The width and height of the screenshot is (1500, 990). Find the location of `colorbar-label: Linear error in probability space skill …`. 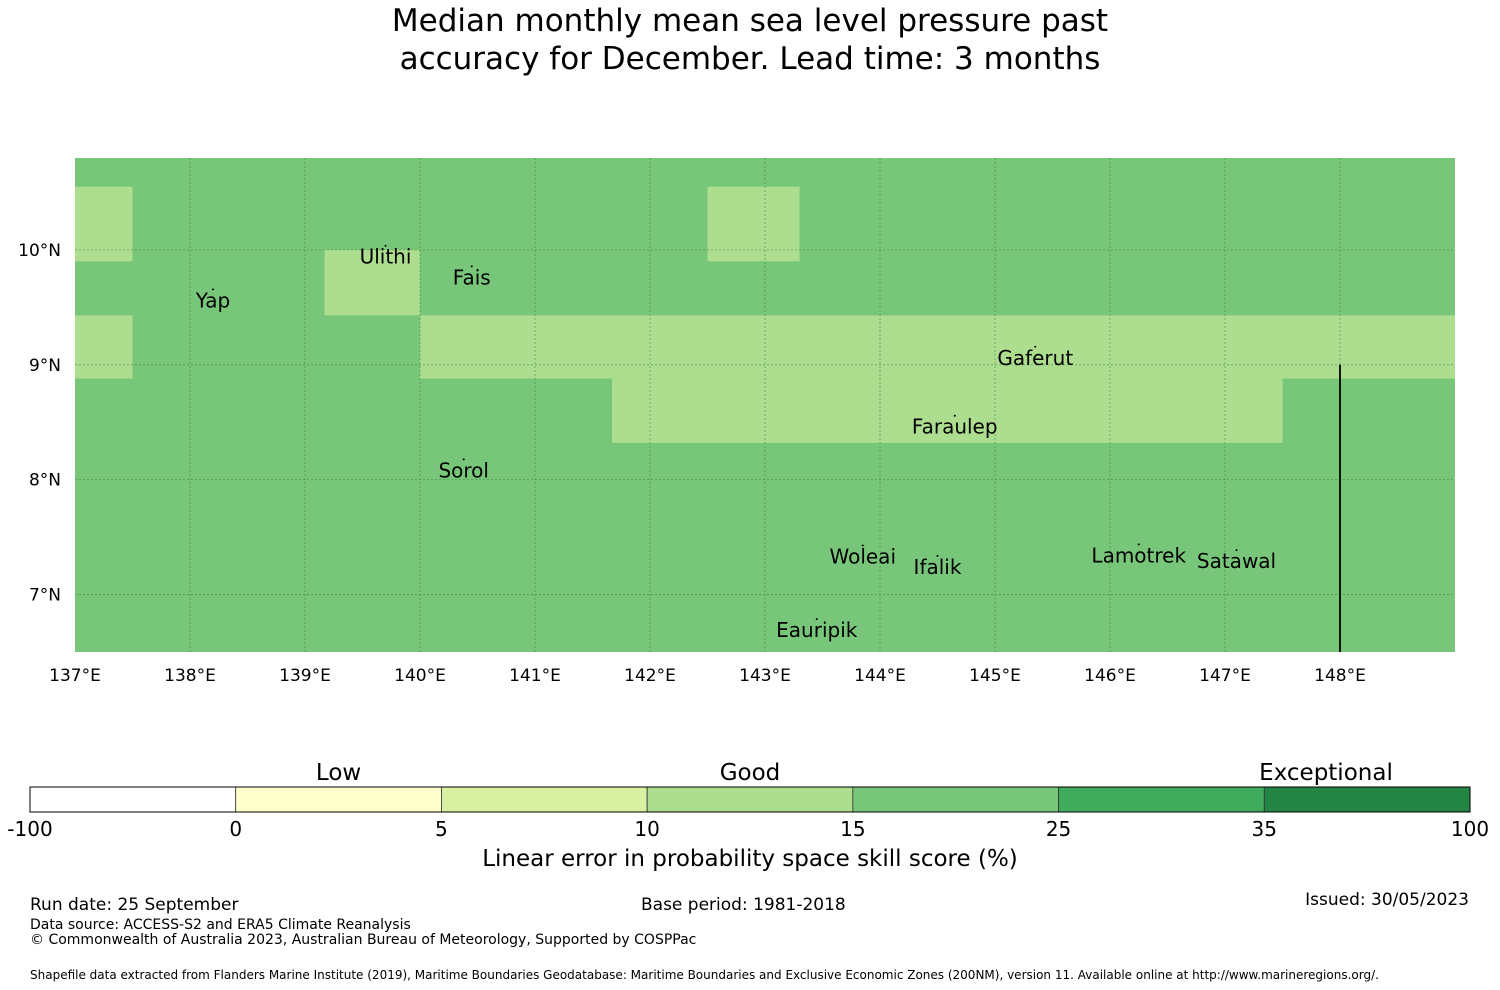

colorbar-label: Linear error in probability space skill … is located at coordinates (750, 859).